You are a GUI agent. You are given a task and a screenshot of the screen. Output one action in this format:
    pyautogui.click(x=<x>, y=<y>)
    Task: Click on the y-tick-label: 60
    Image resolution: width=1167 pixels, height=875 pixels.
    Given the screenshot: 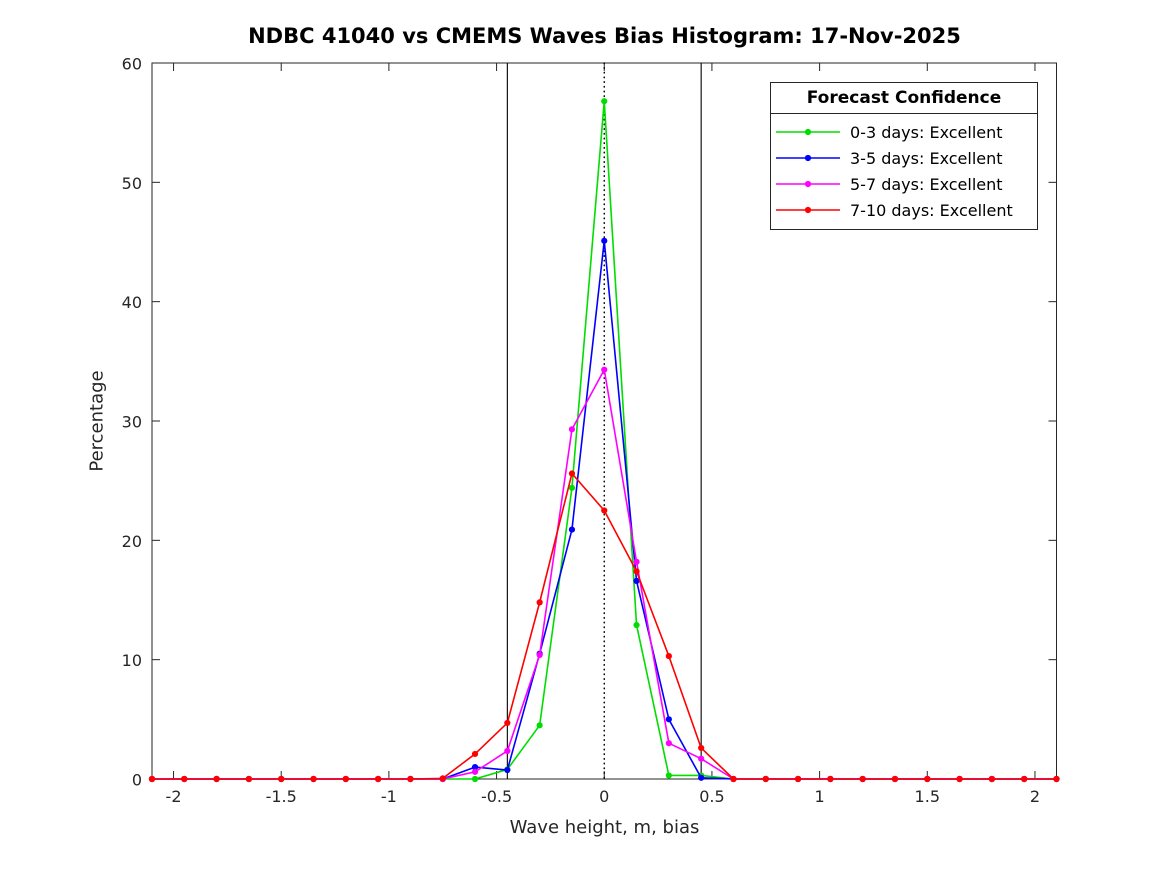 What is the action you would take?
    pyautogui.click(x=132, y=64)
    